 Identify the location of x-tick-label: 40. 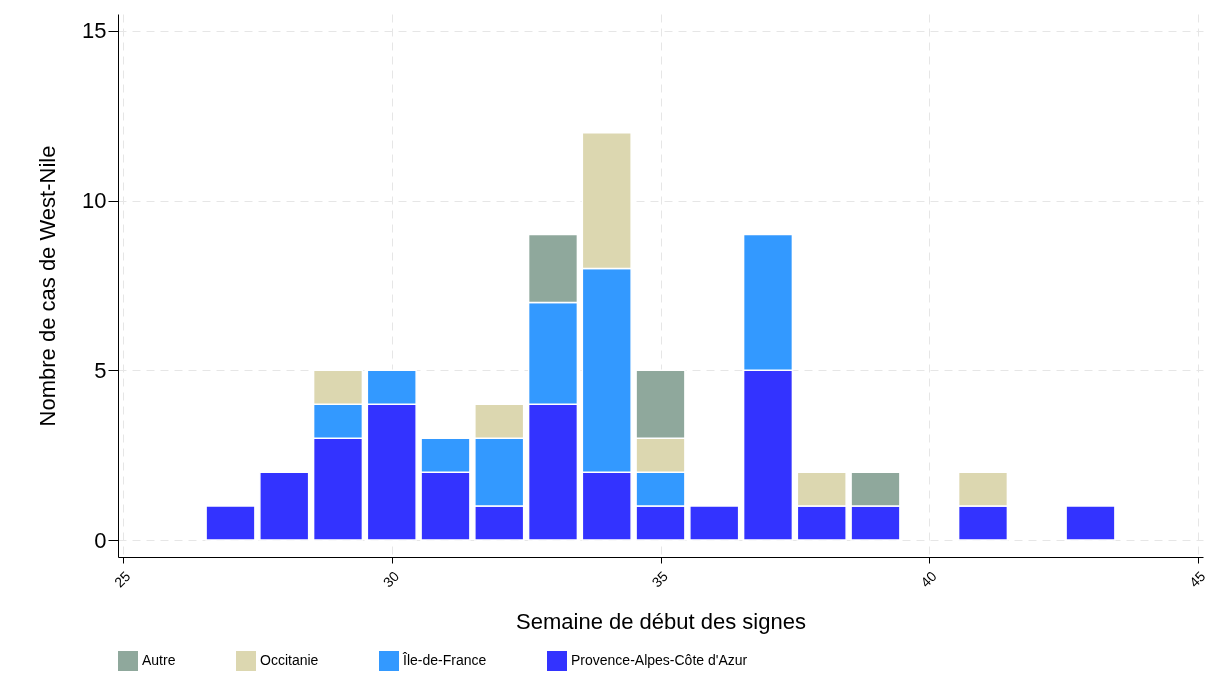
(928, 579).